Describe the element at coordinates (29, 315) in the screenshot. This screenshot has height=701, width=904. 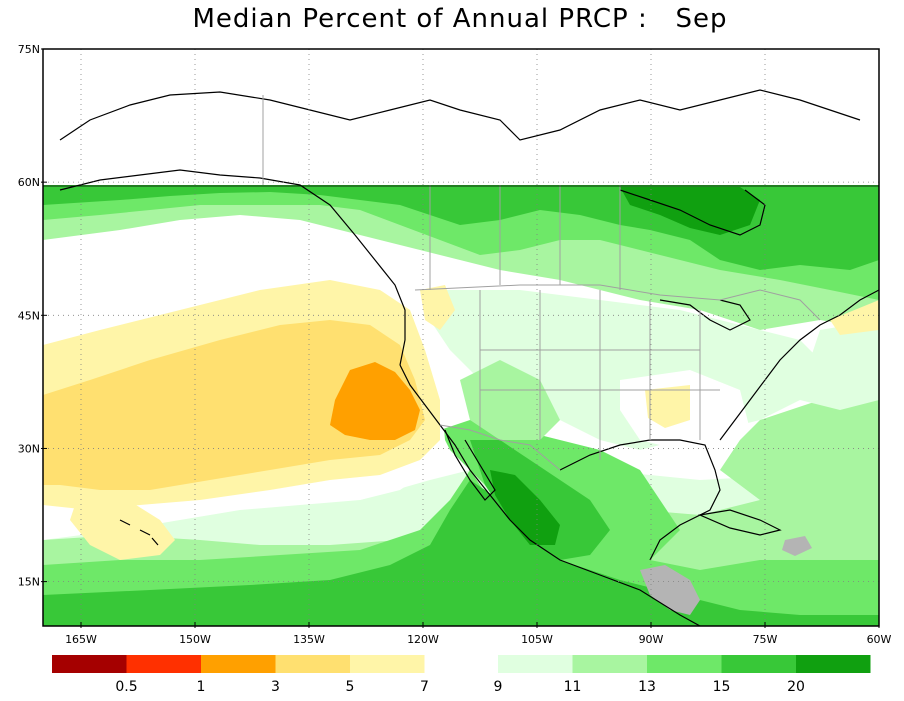
I see `lat-tick-label: 45N` at that location.